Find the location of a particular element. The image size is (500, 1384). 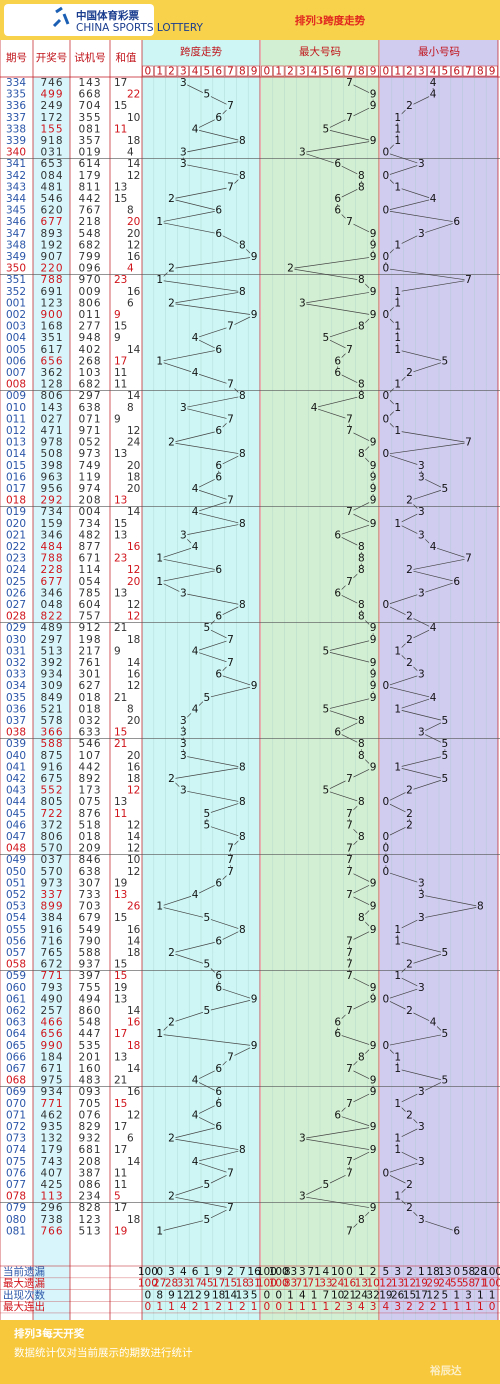

stat-value: 17 is located at coordinates (421, 1295).